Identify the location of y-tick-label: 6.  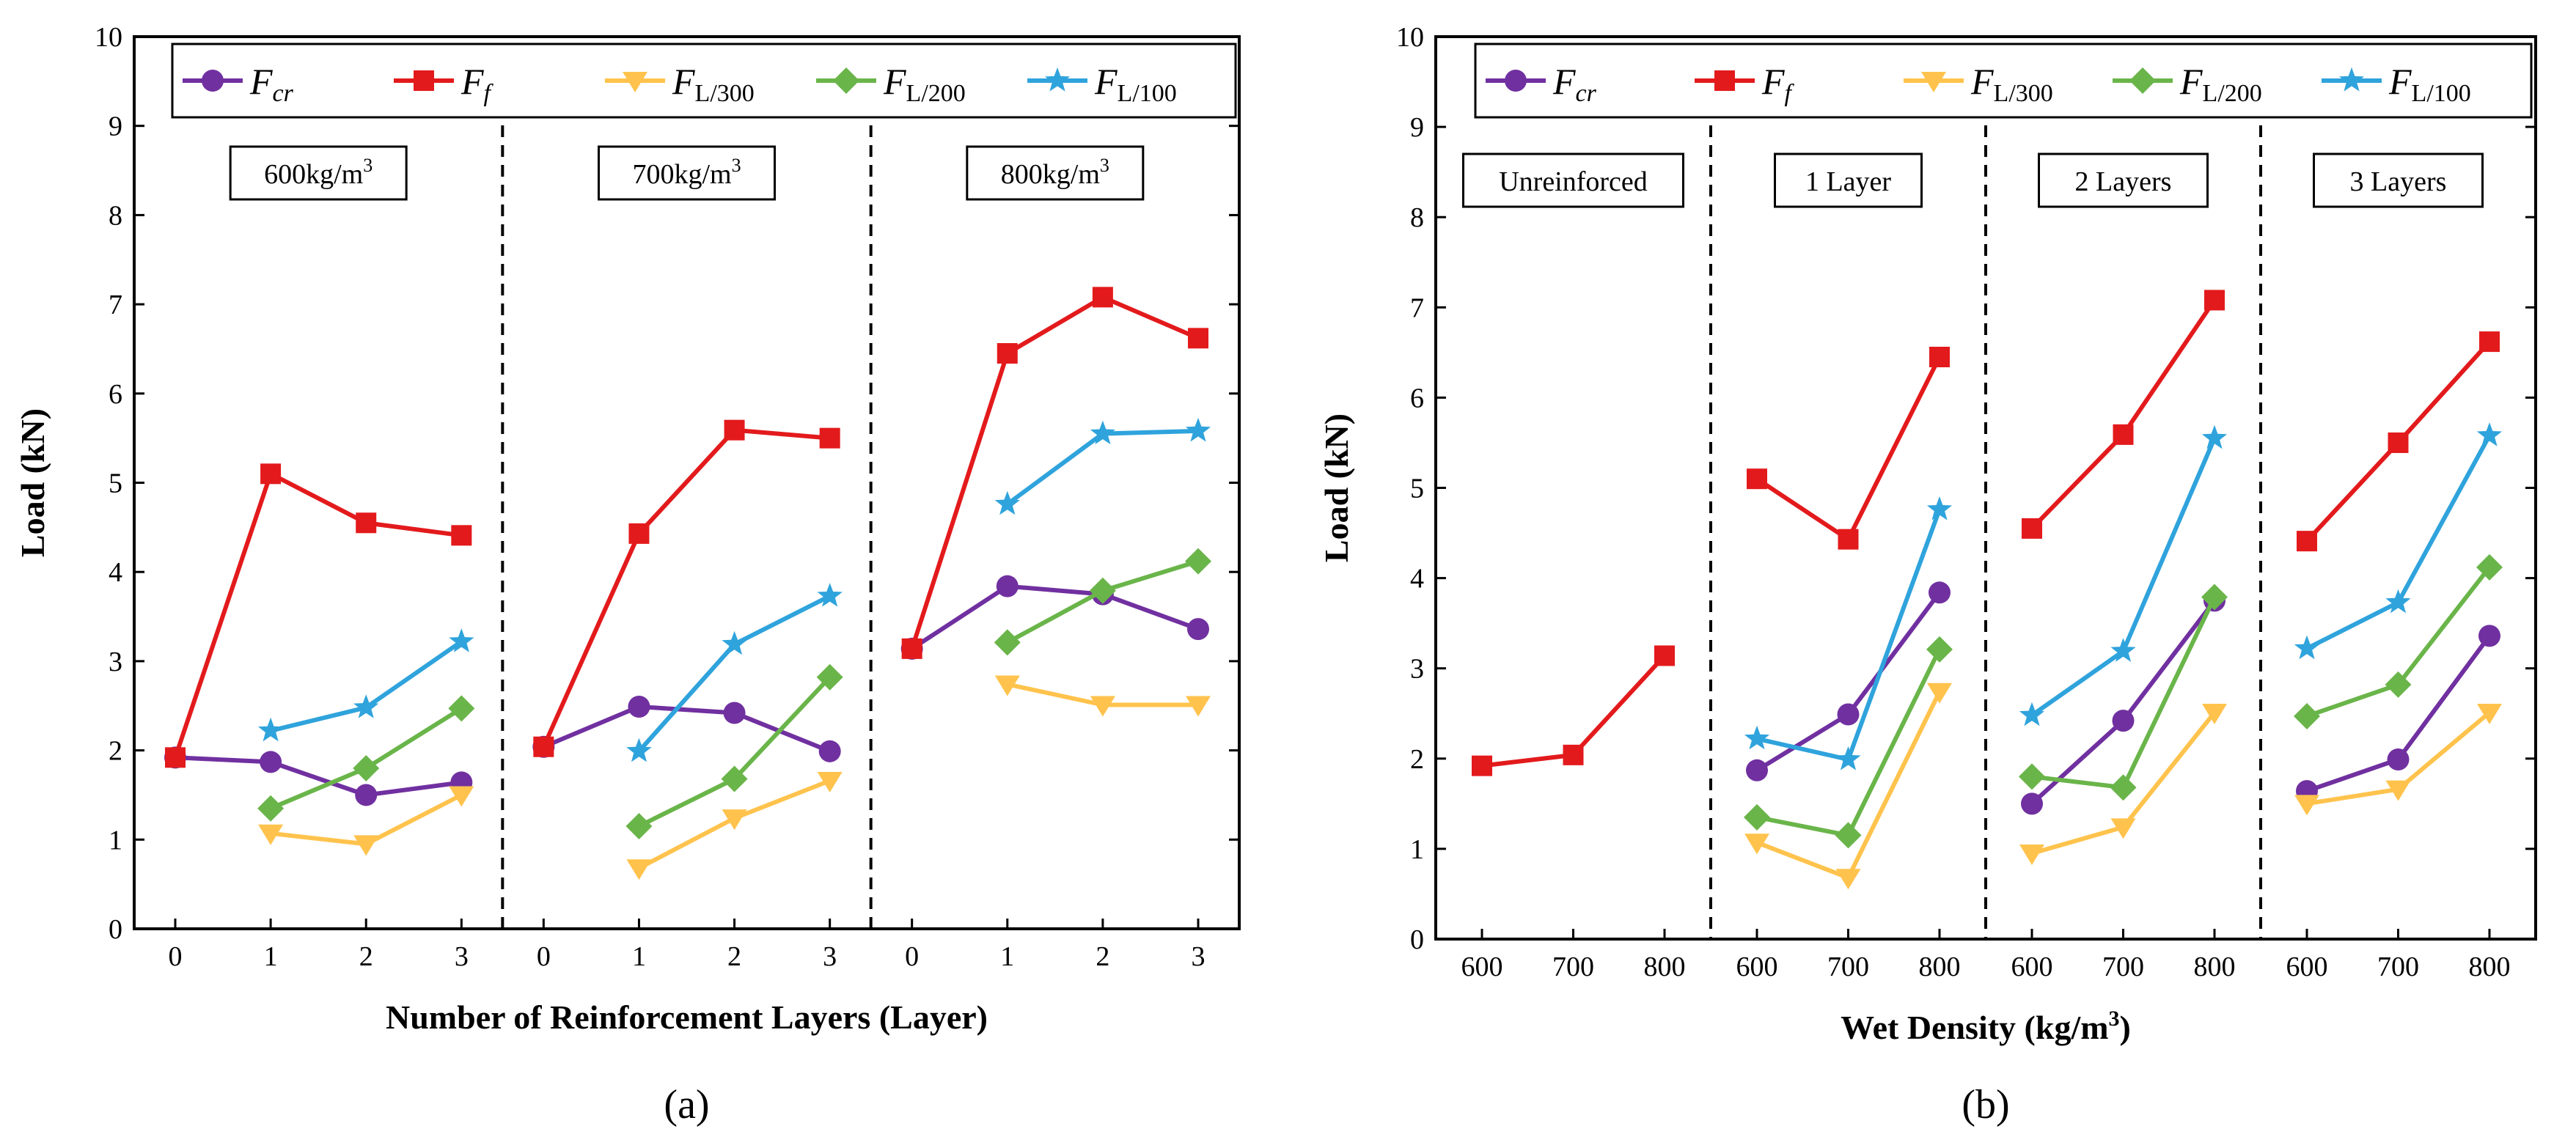
(1417, 398).